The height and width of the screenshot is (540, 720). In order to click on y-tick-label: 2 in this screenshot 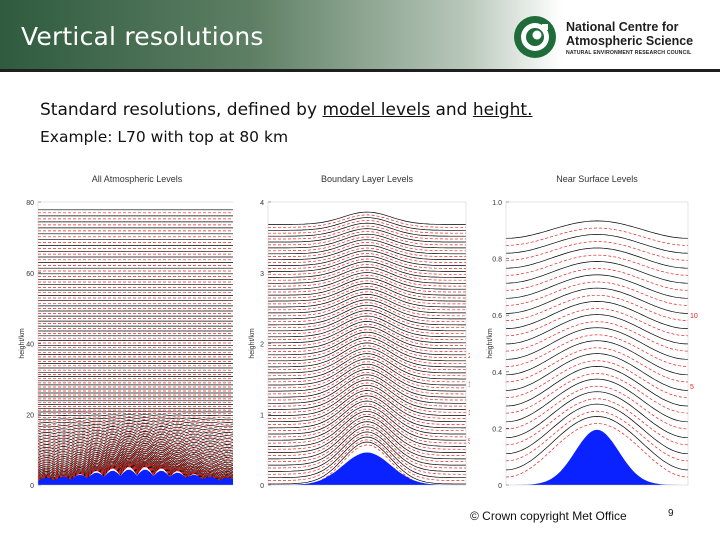, I will do `click(262, 345)`.